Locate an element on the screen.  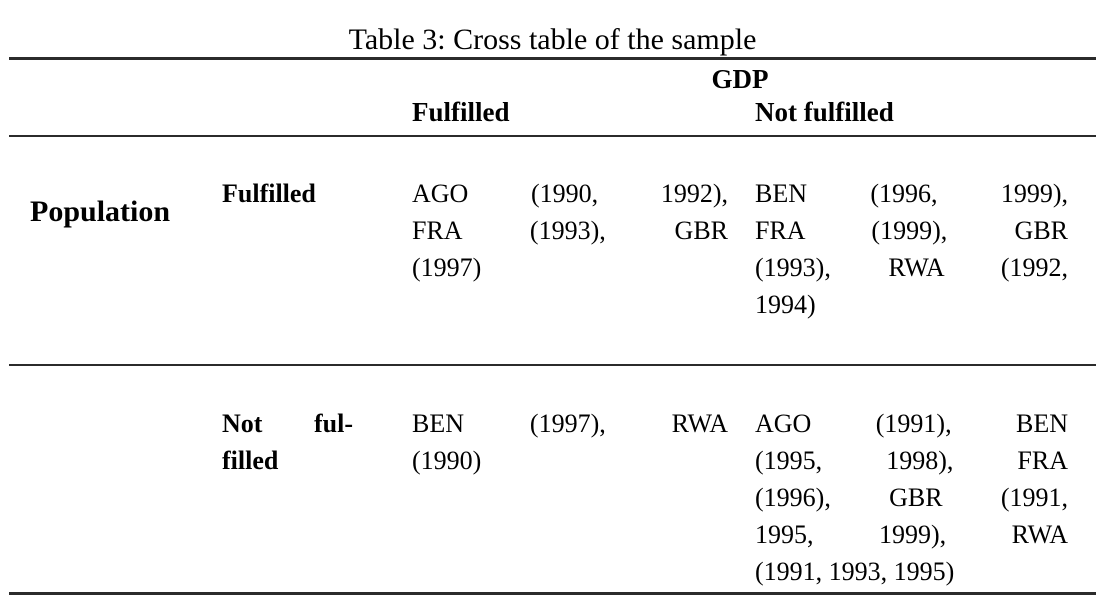
cell-pop-fulfilled-gdp-fulfilled: AGO (1990, 1992), FRA (1993), GBR (1997) is located at coordinates (570, 230).